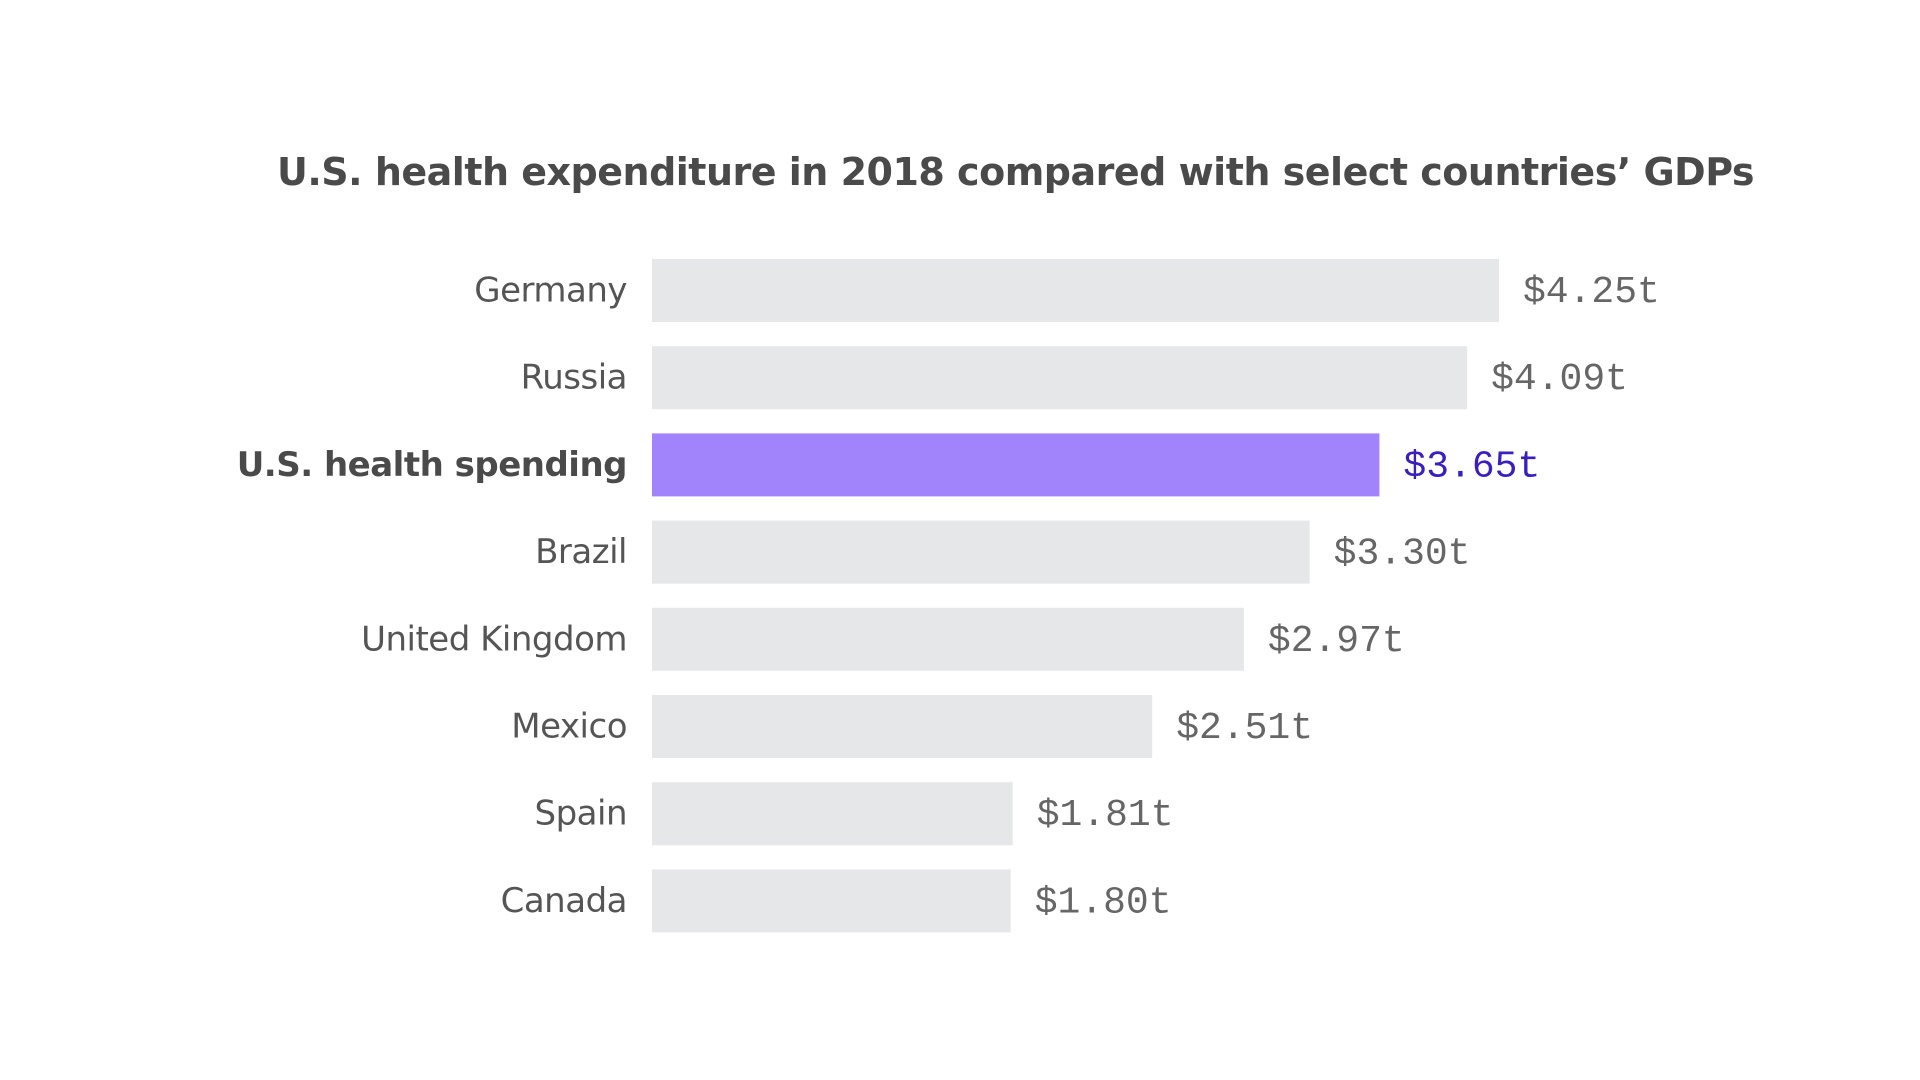  Describe the element at coordinates (981, 552) in the screenshot. I see `bar-brazil` at that location.